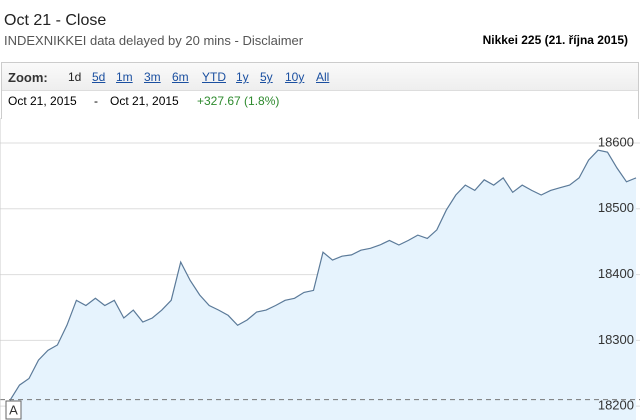  Describe the element at coordinates (616, 207) in the screenshot. I see `y-tick-label: 18500` at that location.